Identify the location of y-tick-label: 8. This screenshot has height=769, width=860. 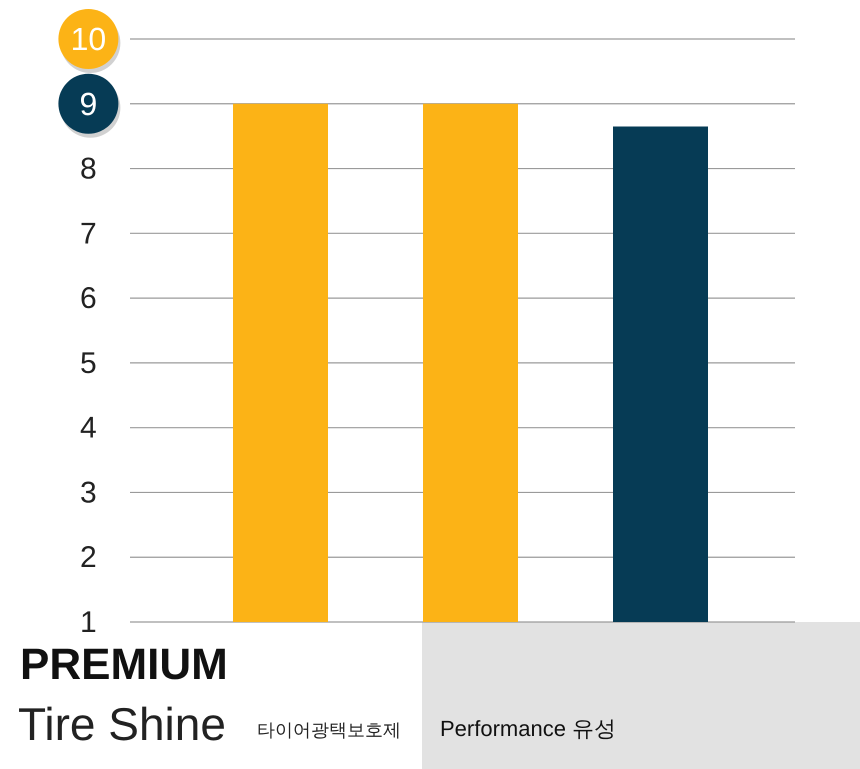
(88, 169).